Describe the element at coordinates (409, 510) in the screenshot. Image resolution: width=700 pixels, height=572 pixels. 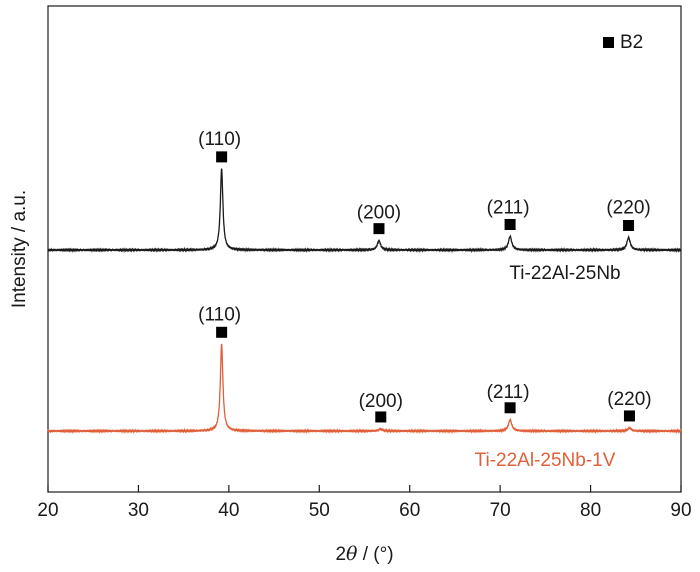
I see `x-tick-label: 60` at that location.